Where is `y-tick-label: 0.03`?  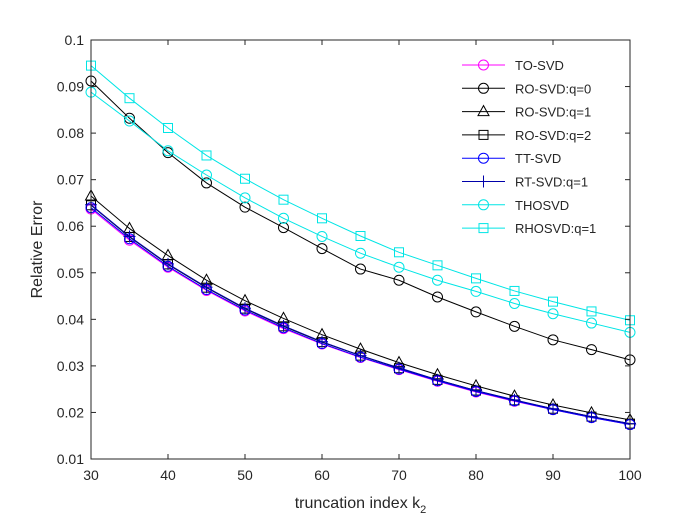 y-tick-label: 0.03 is located at coordinates (70, 366).